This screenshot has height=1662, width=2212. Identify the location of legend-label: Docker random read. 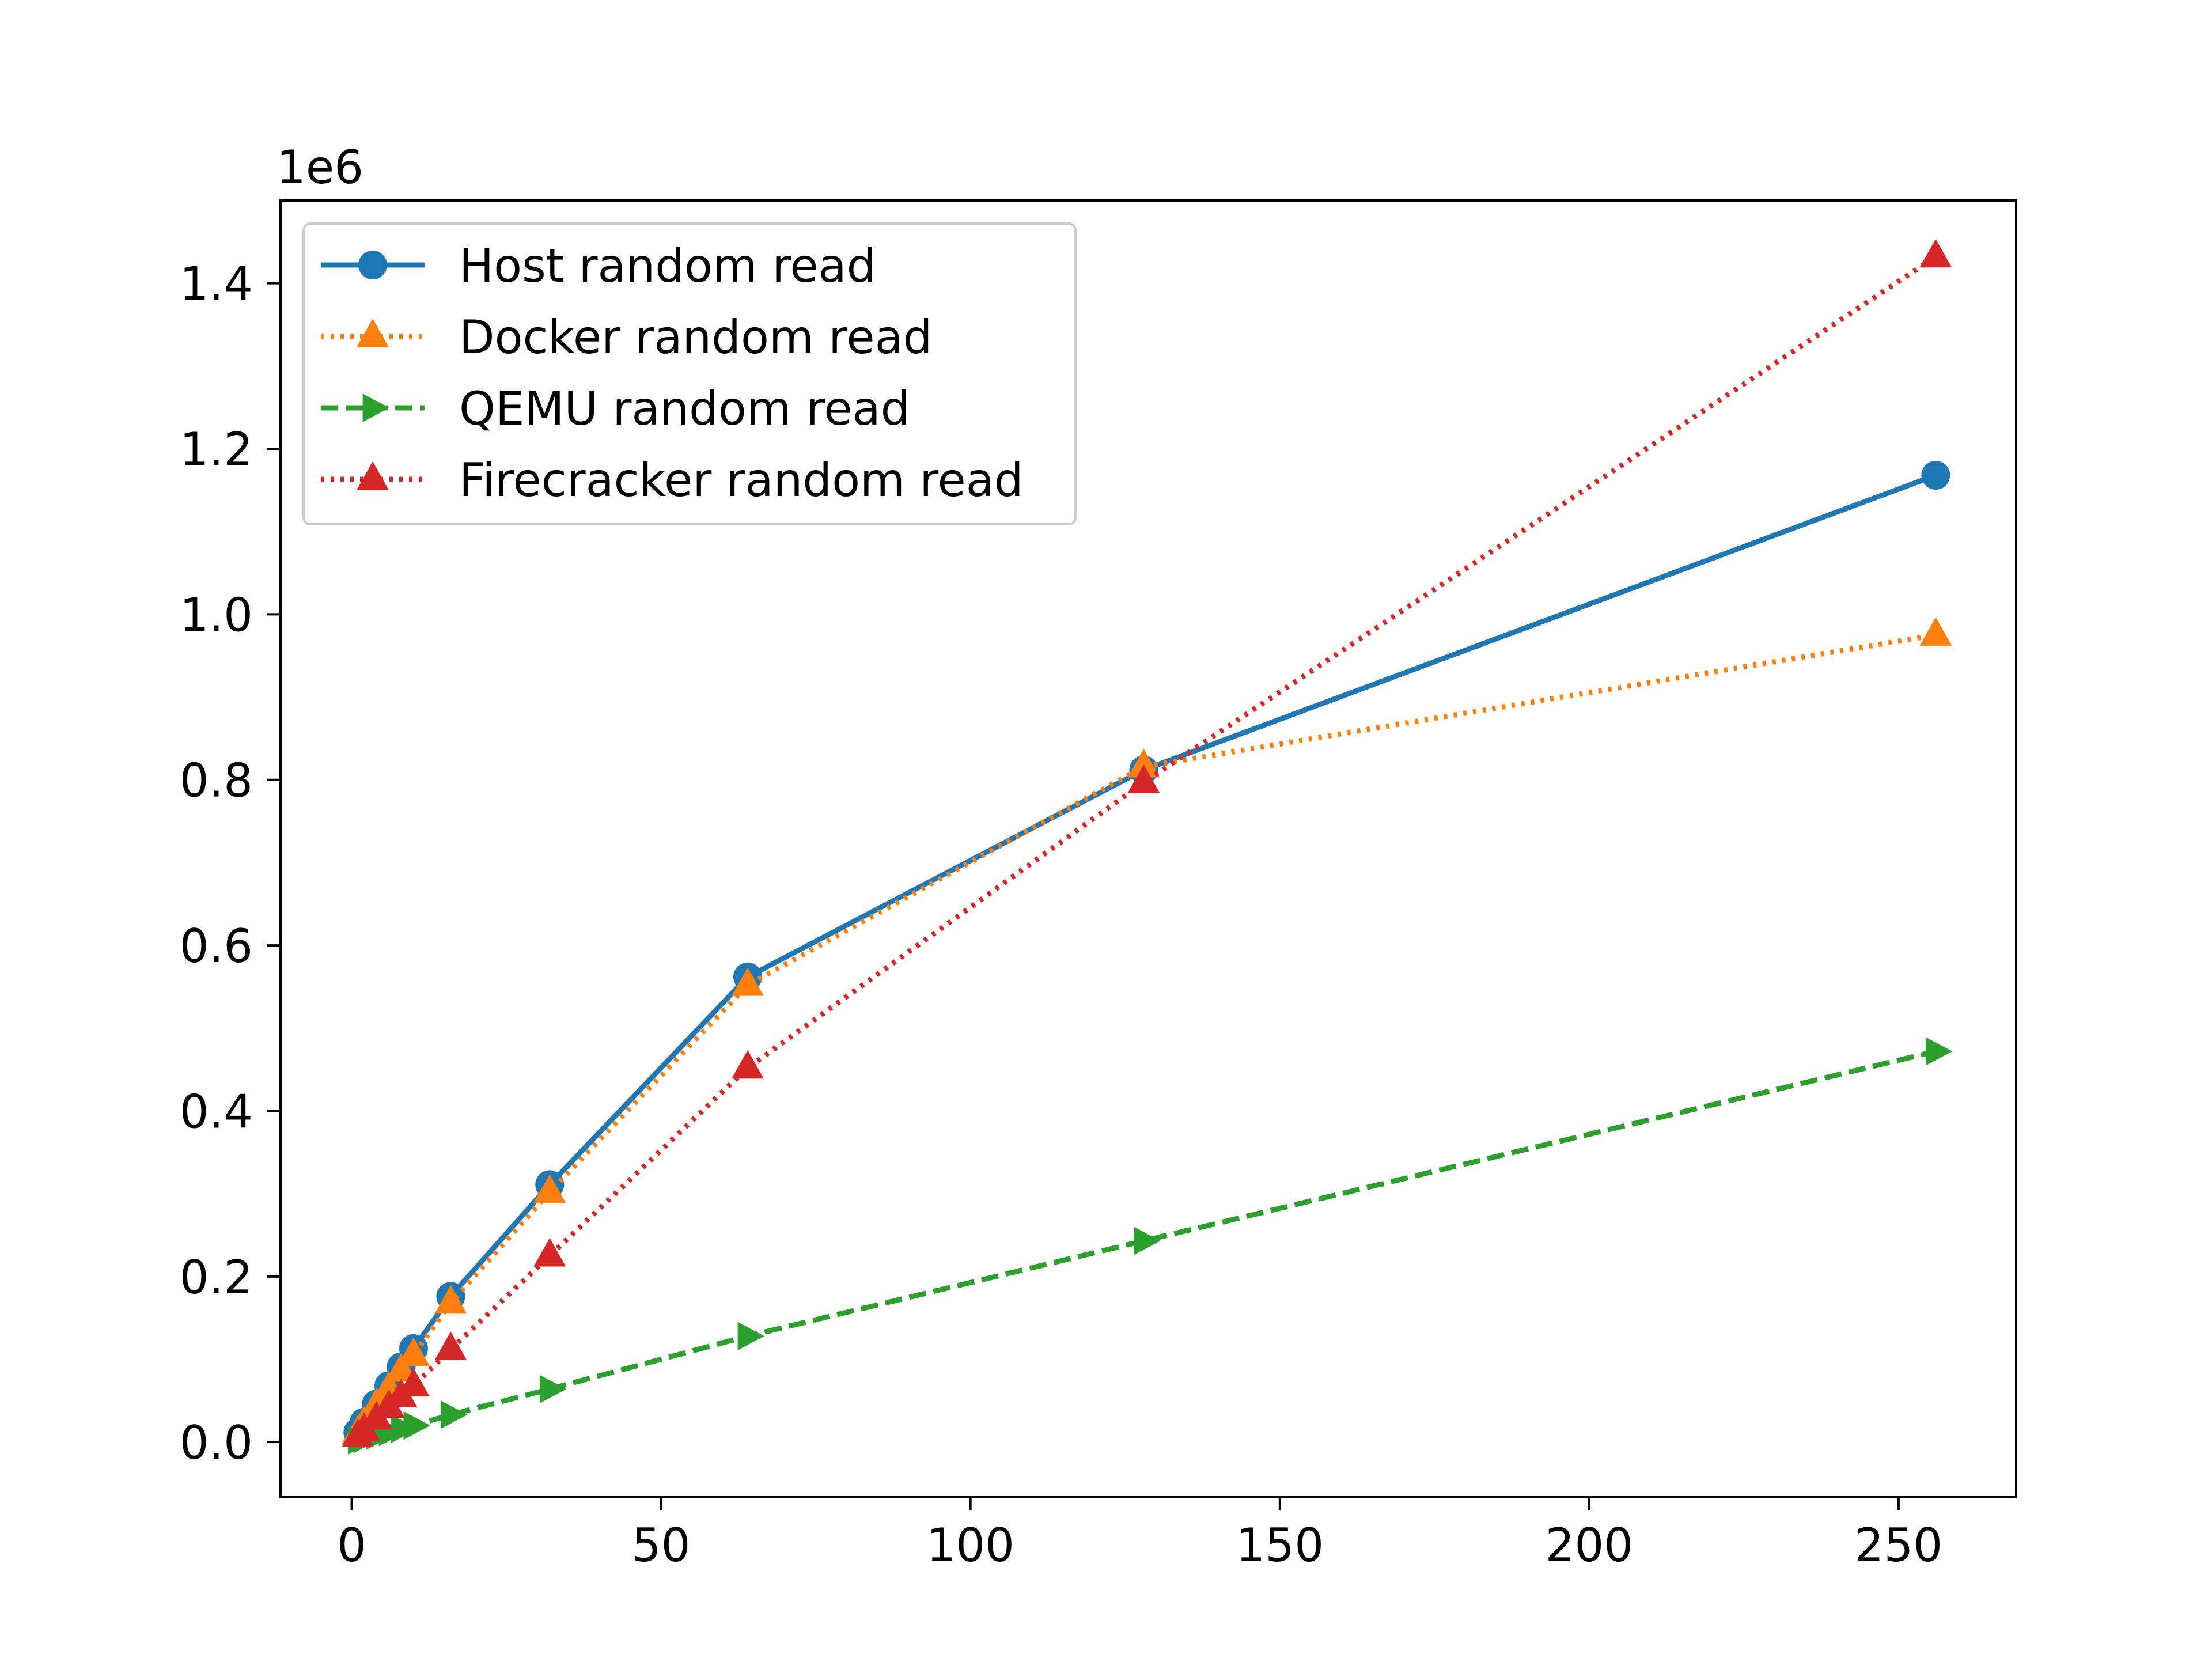
(695, 338).